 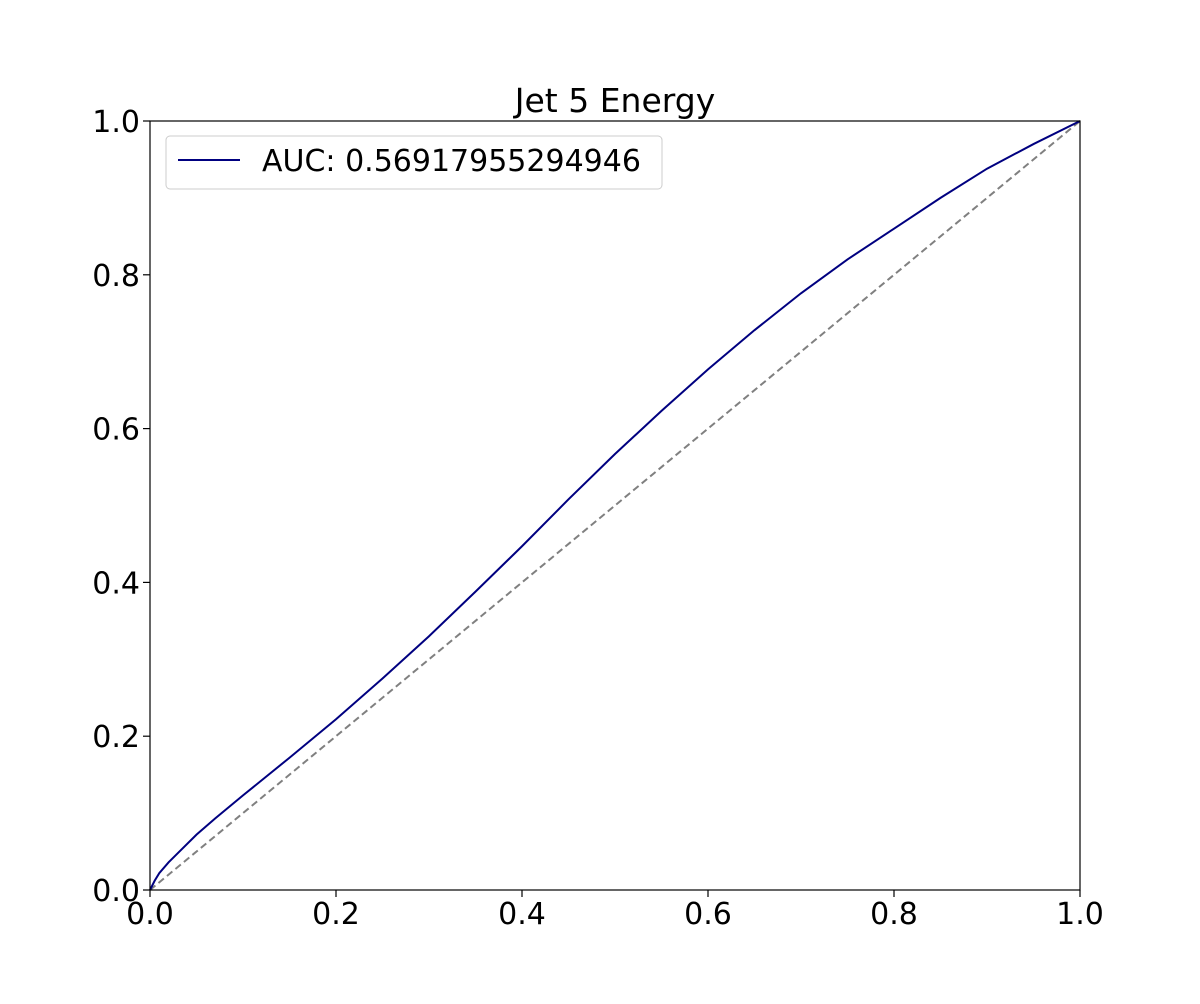 I want to click on y-tick-label: 0.8, so click(x=116, y=276).